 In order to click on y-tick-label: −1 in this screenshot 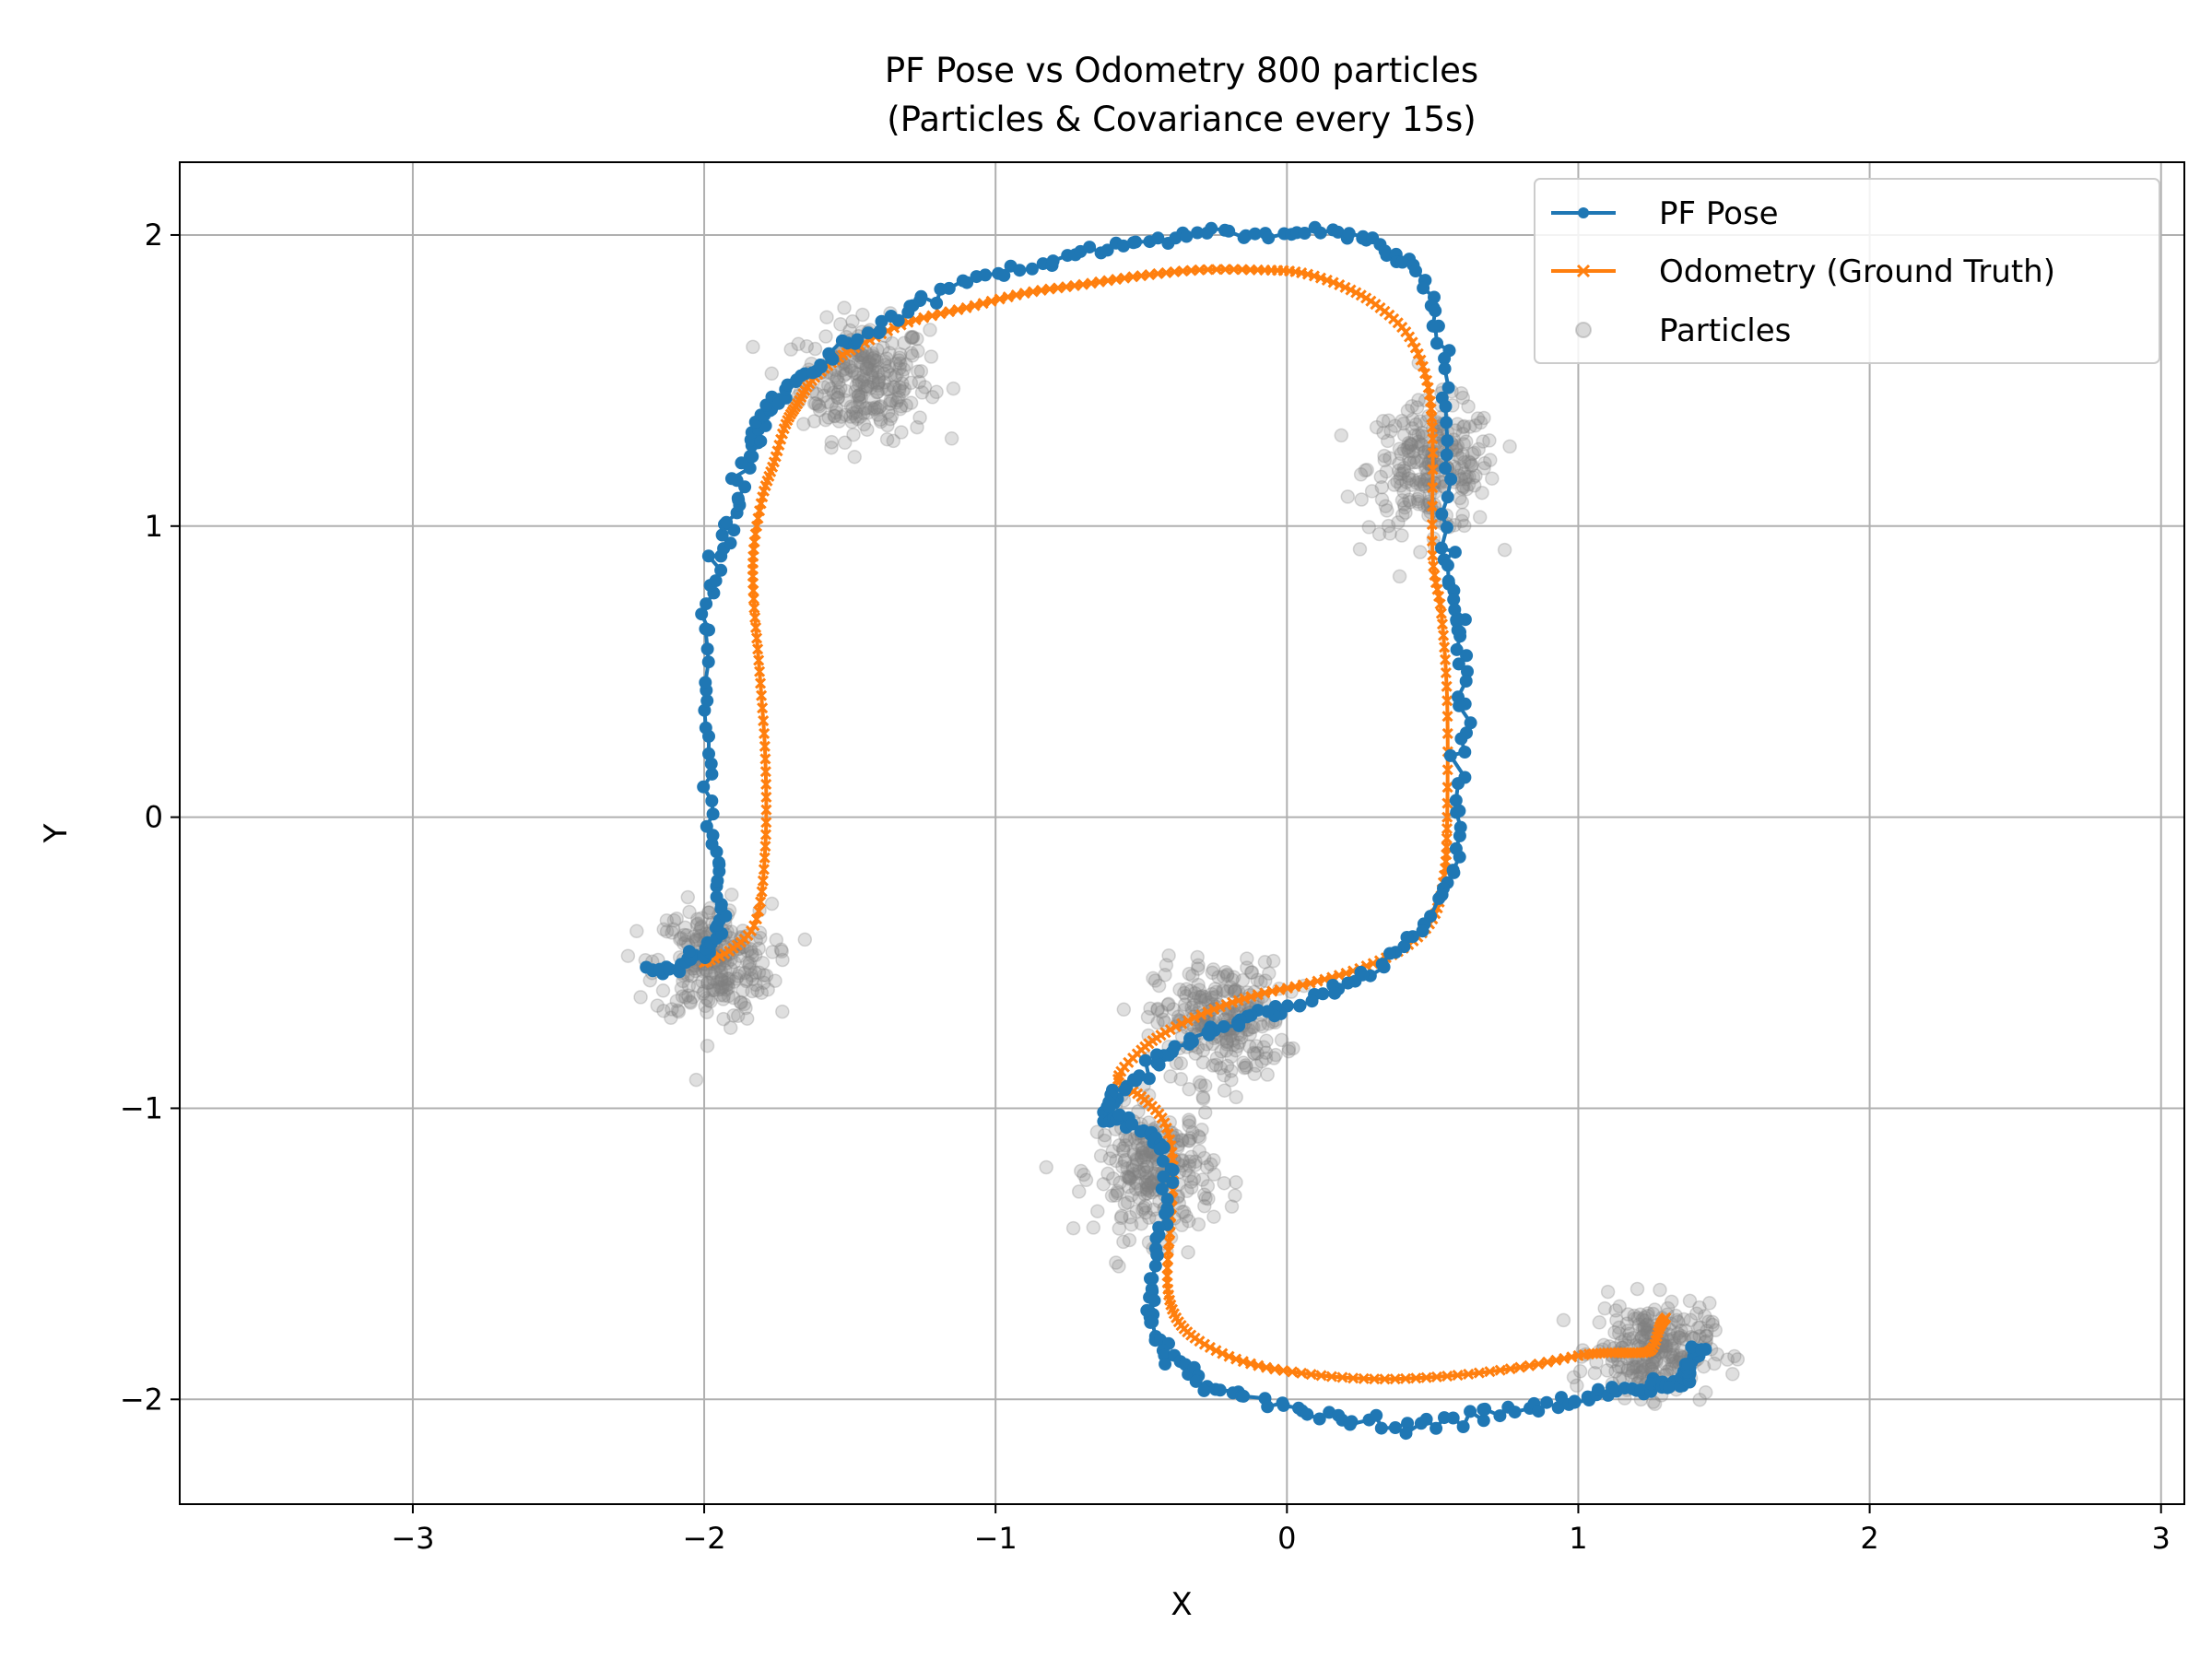, I will do `click(141, 1107)`.